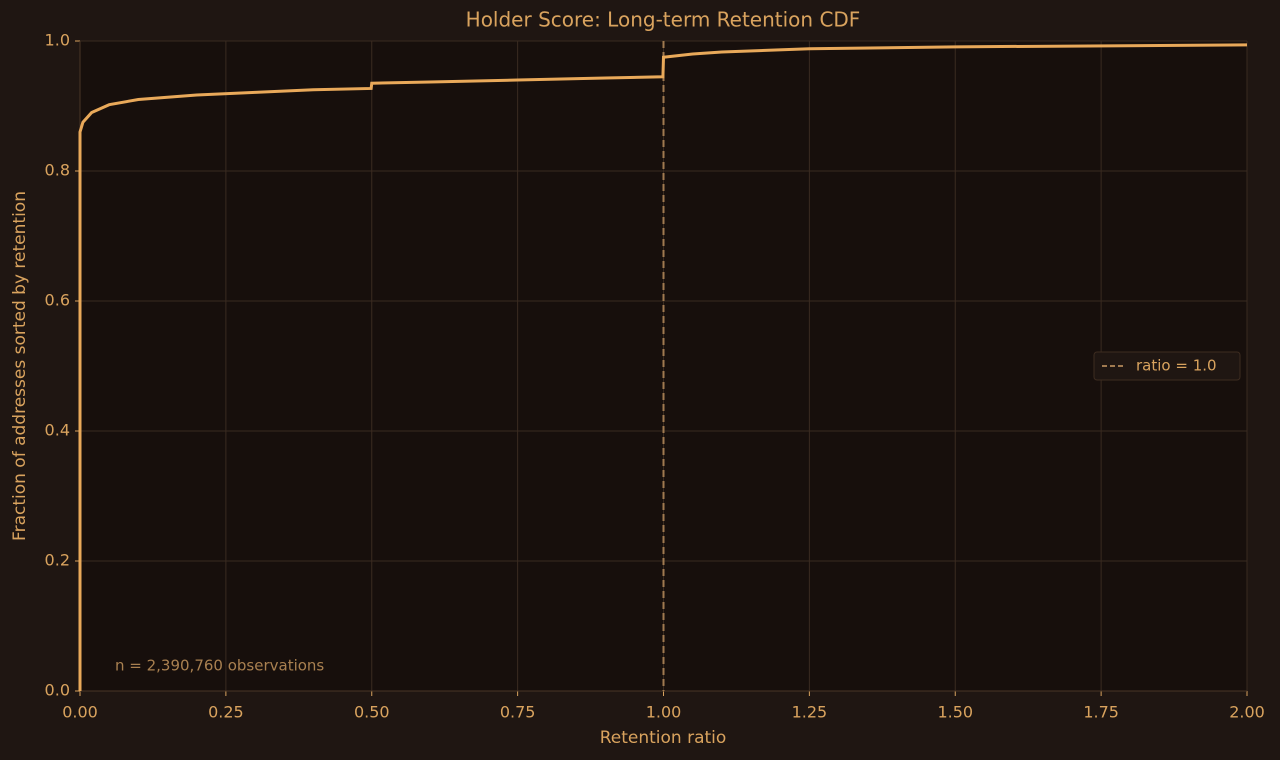  I want to click on x-tick-label: 0.50, so click(372, 712).